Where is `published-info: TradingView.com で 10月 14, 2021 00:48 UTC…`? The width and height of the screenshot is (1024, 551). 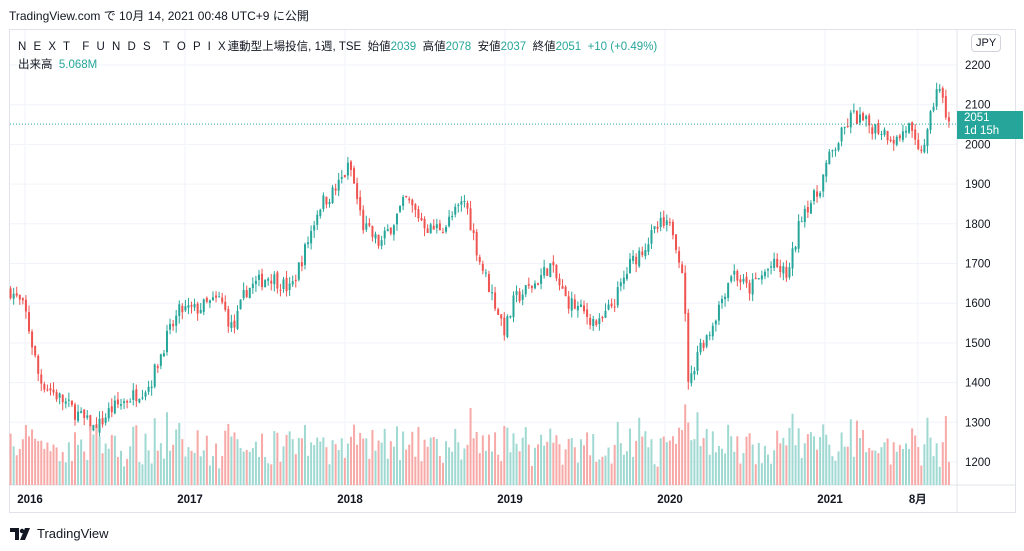 published-info: TradingView.com で 10月 14, 2021 00:48 UTC… is located at coordinates (159, 16).